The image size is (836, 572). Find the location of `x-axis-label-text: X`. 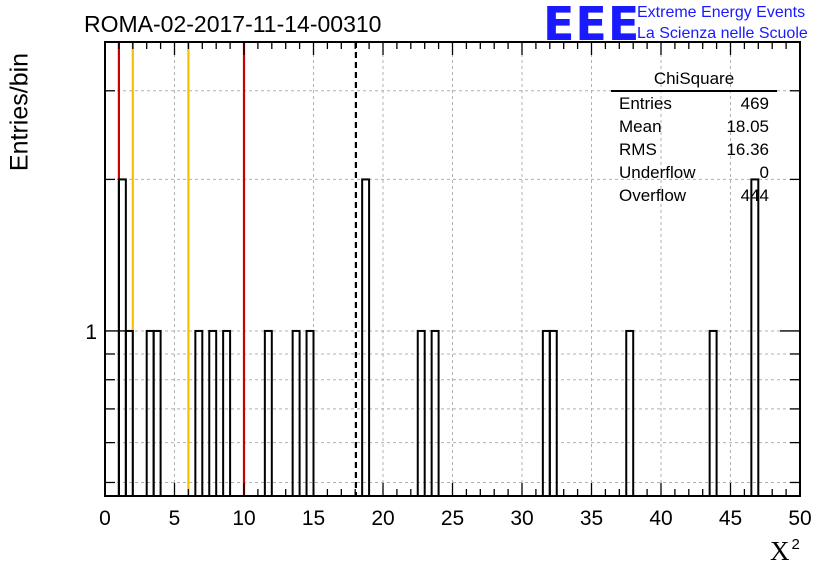

x-axis-label-text: X is located at coordinates (780, 551).